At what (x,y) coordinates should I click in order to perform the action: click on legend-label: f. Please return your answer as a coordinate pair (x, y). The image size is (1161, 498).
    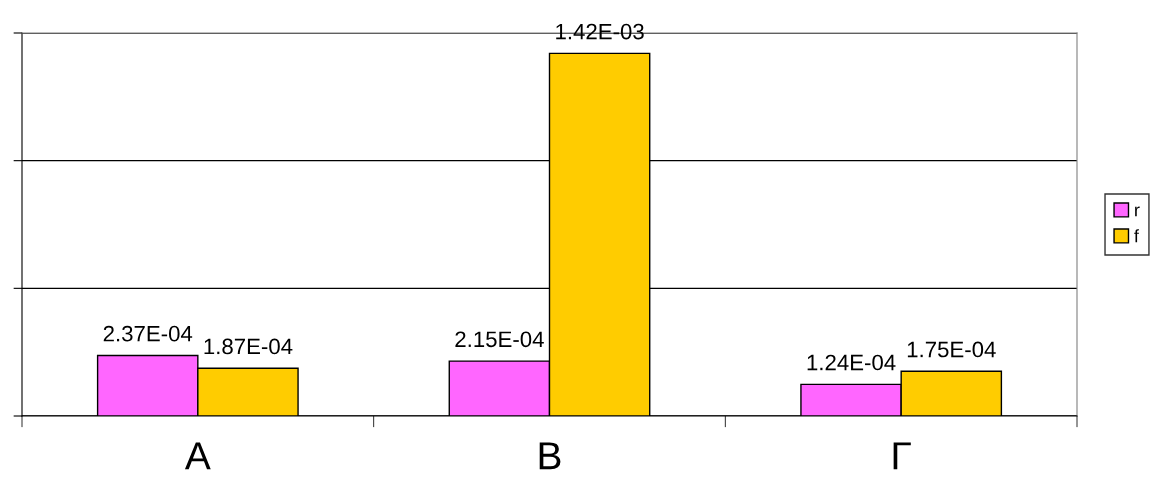
    Looking at the image, I should click on (1136, 236).